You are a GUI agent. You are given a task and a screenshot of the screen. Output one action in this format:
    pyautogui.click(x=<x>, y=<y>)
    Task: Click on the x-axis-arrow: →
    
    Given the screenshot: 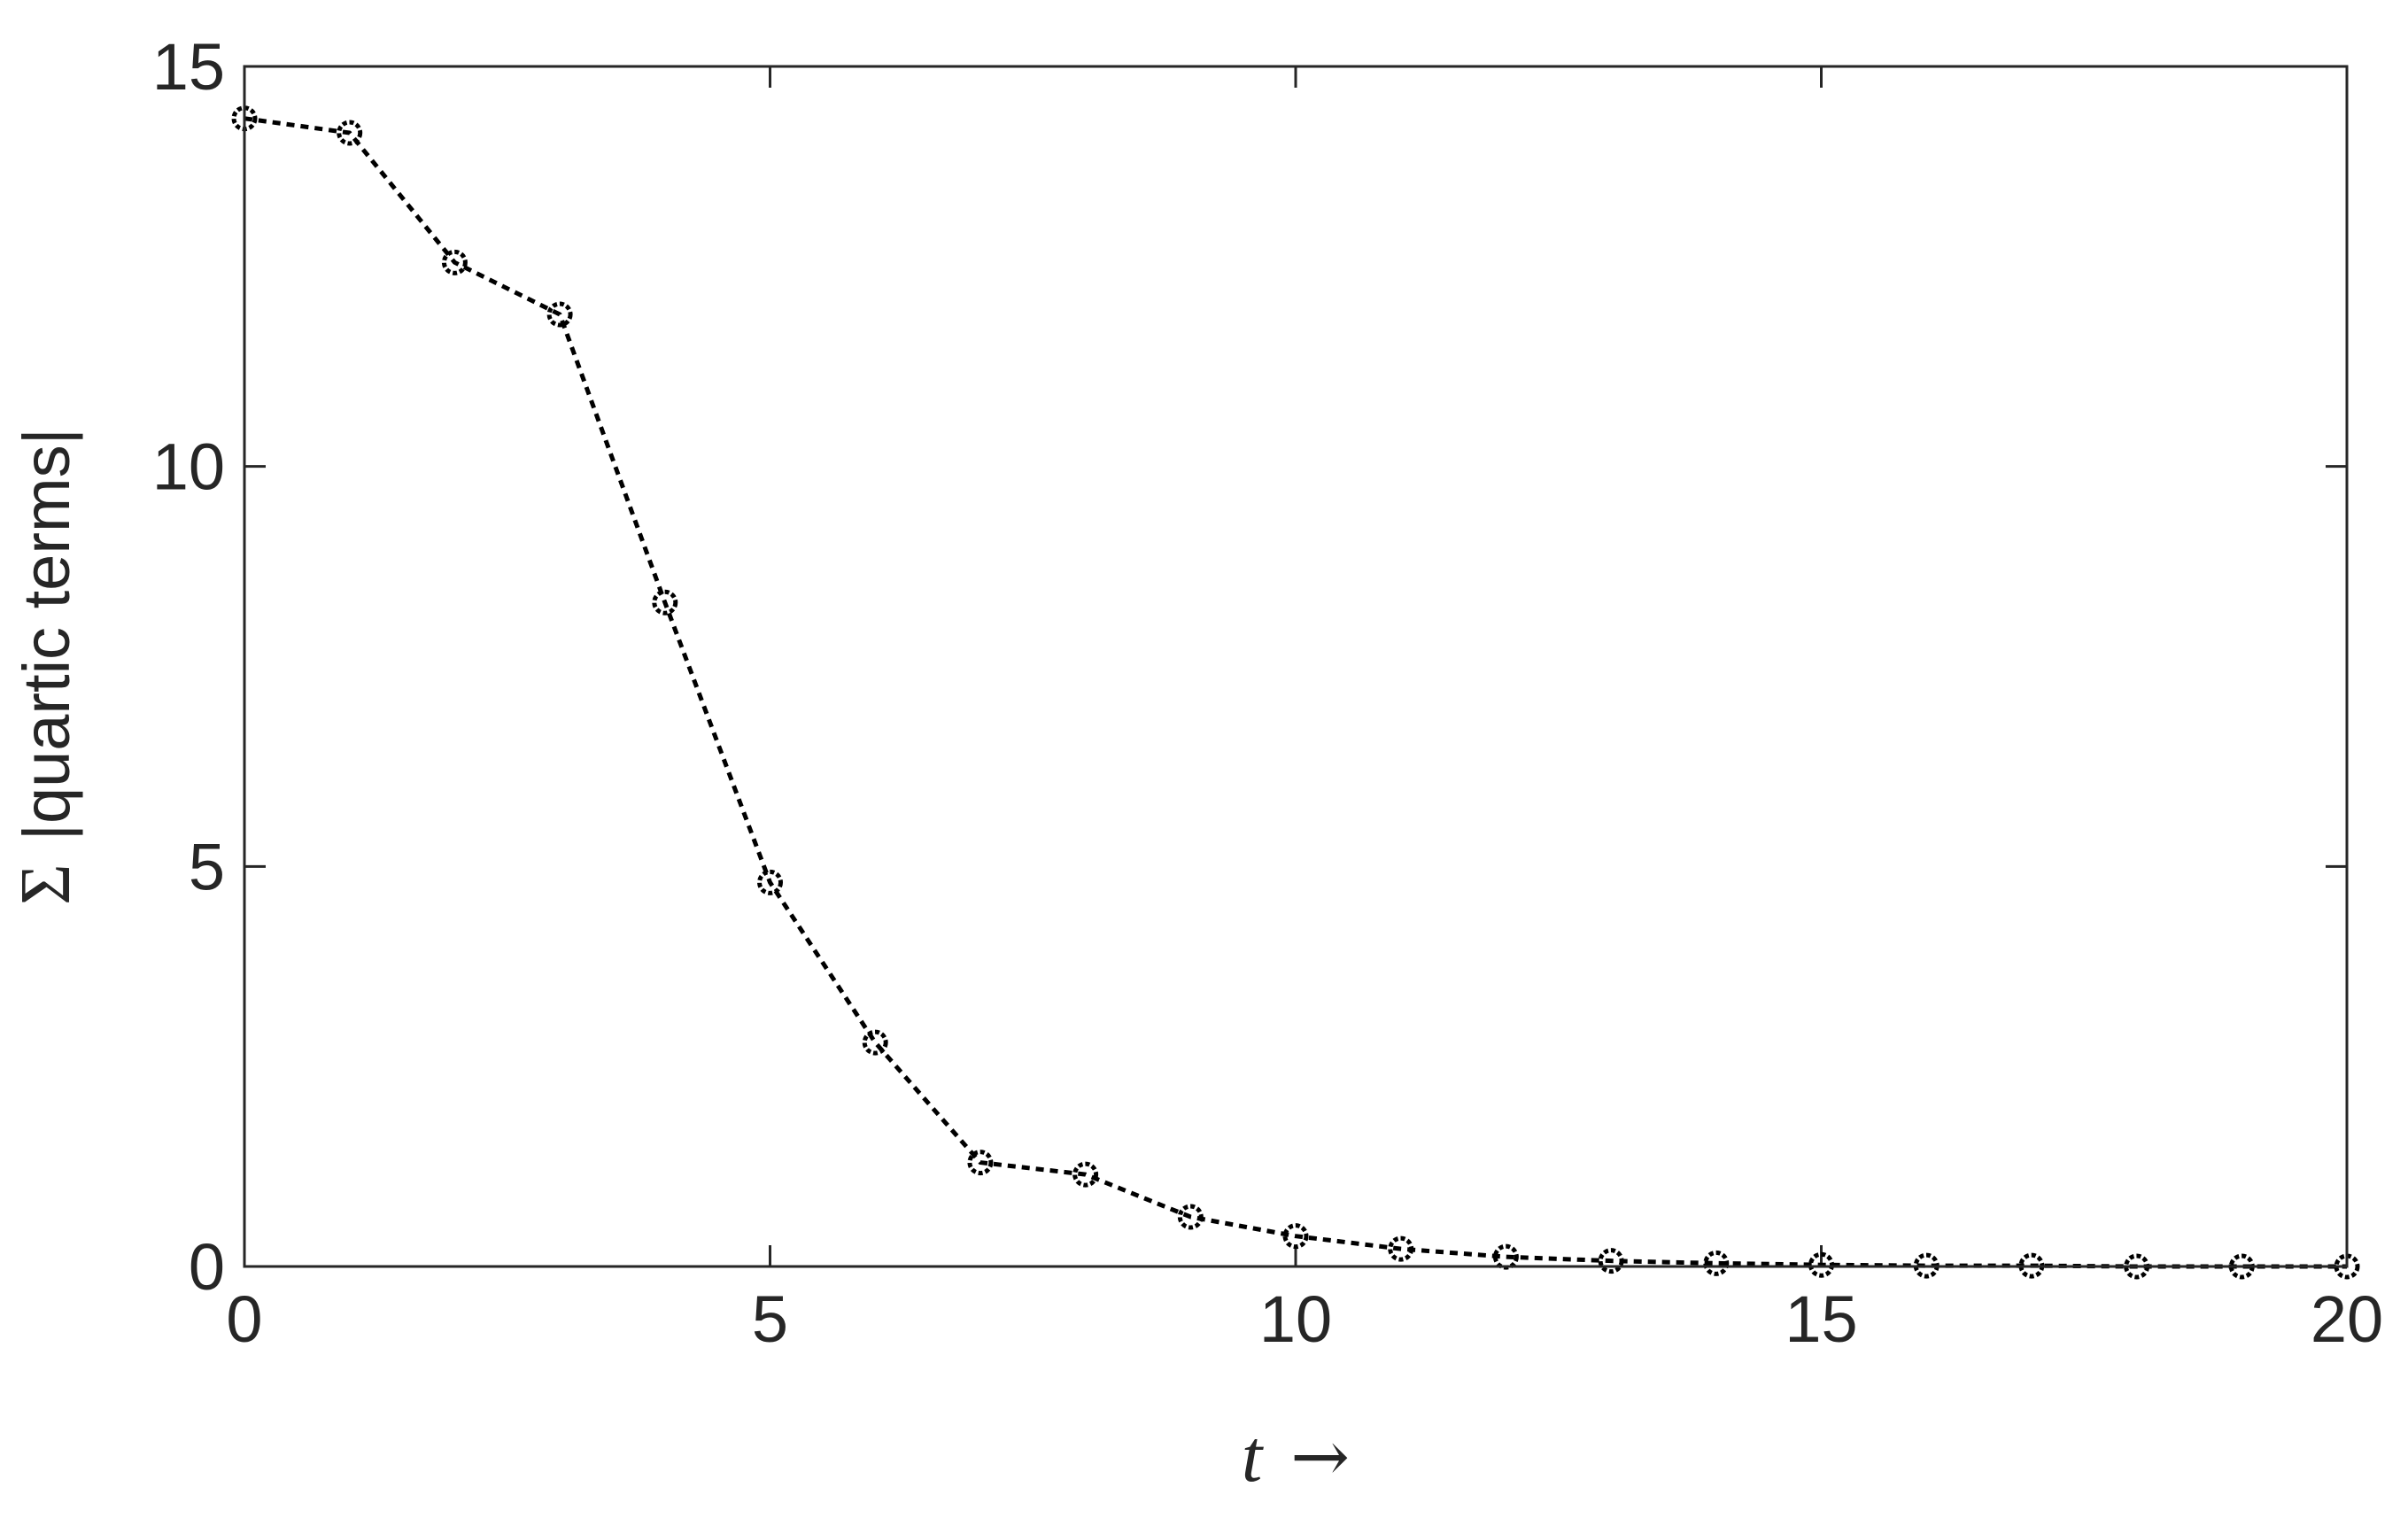 What is the action you would take?
    pyautogui.click(x=1320, y=1457)
    